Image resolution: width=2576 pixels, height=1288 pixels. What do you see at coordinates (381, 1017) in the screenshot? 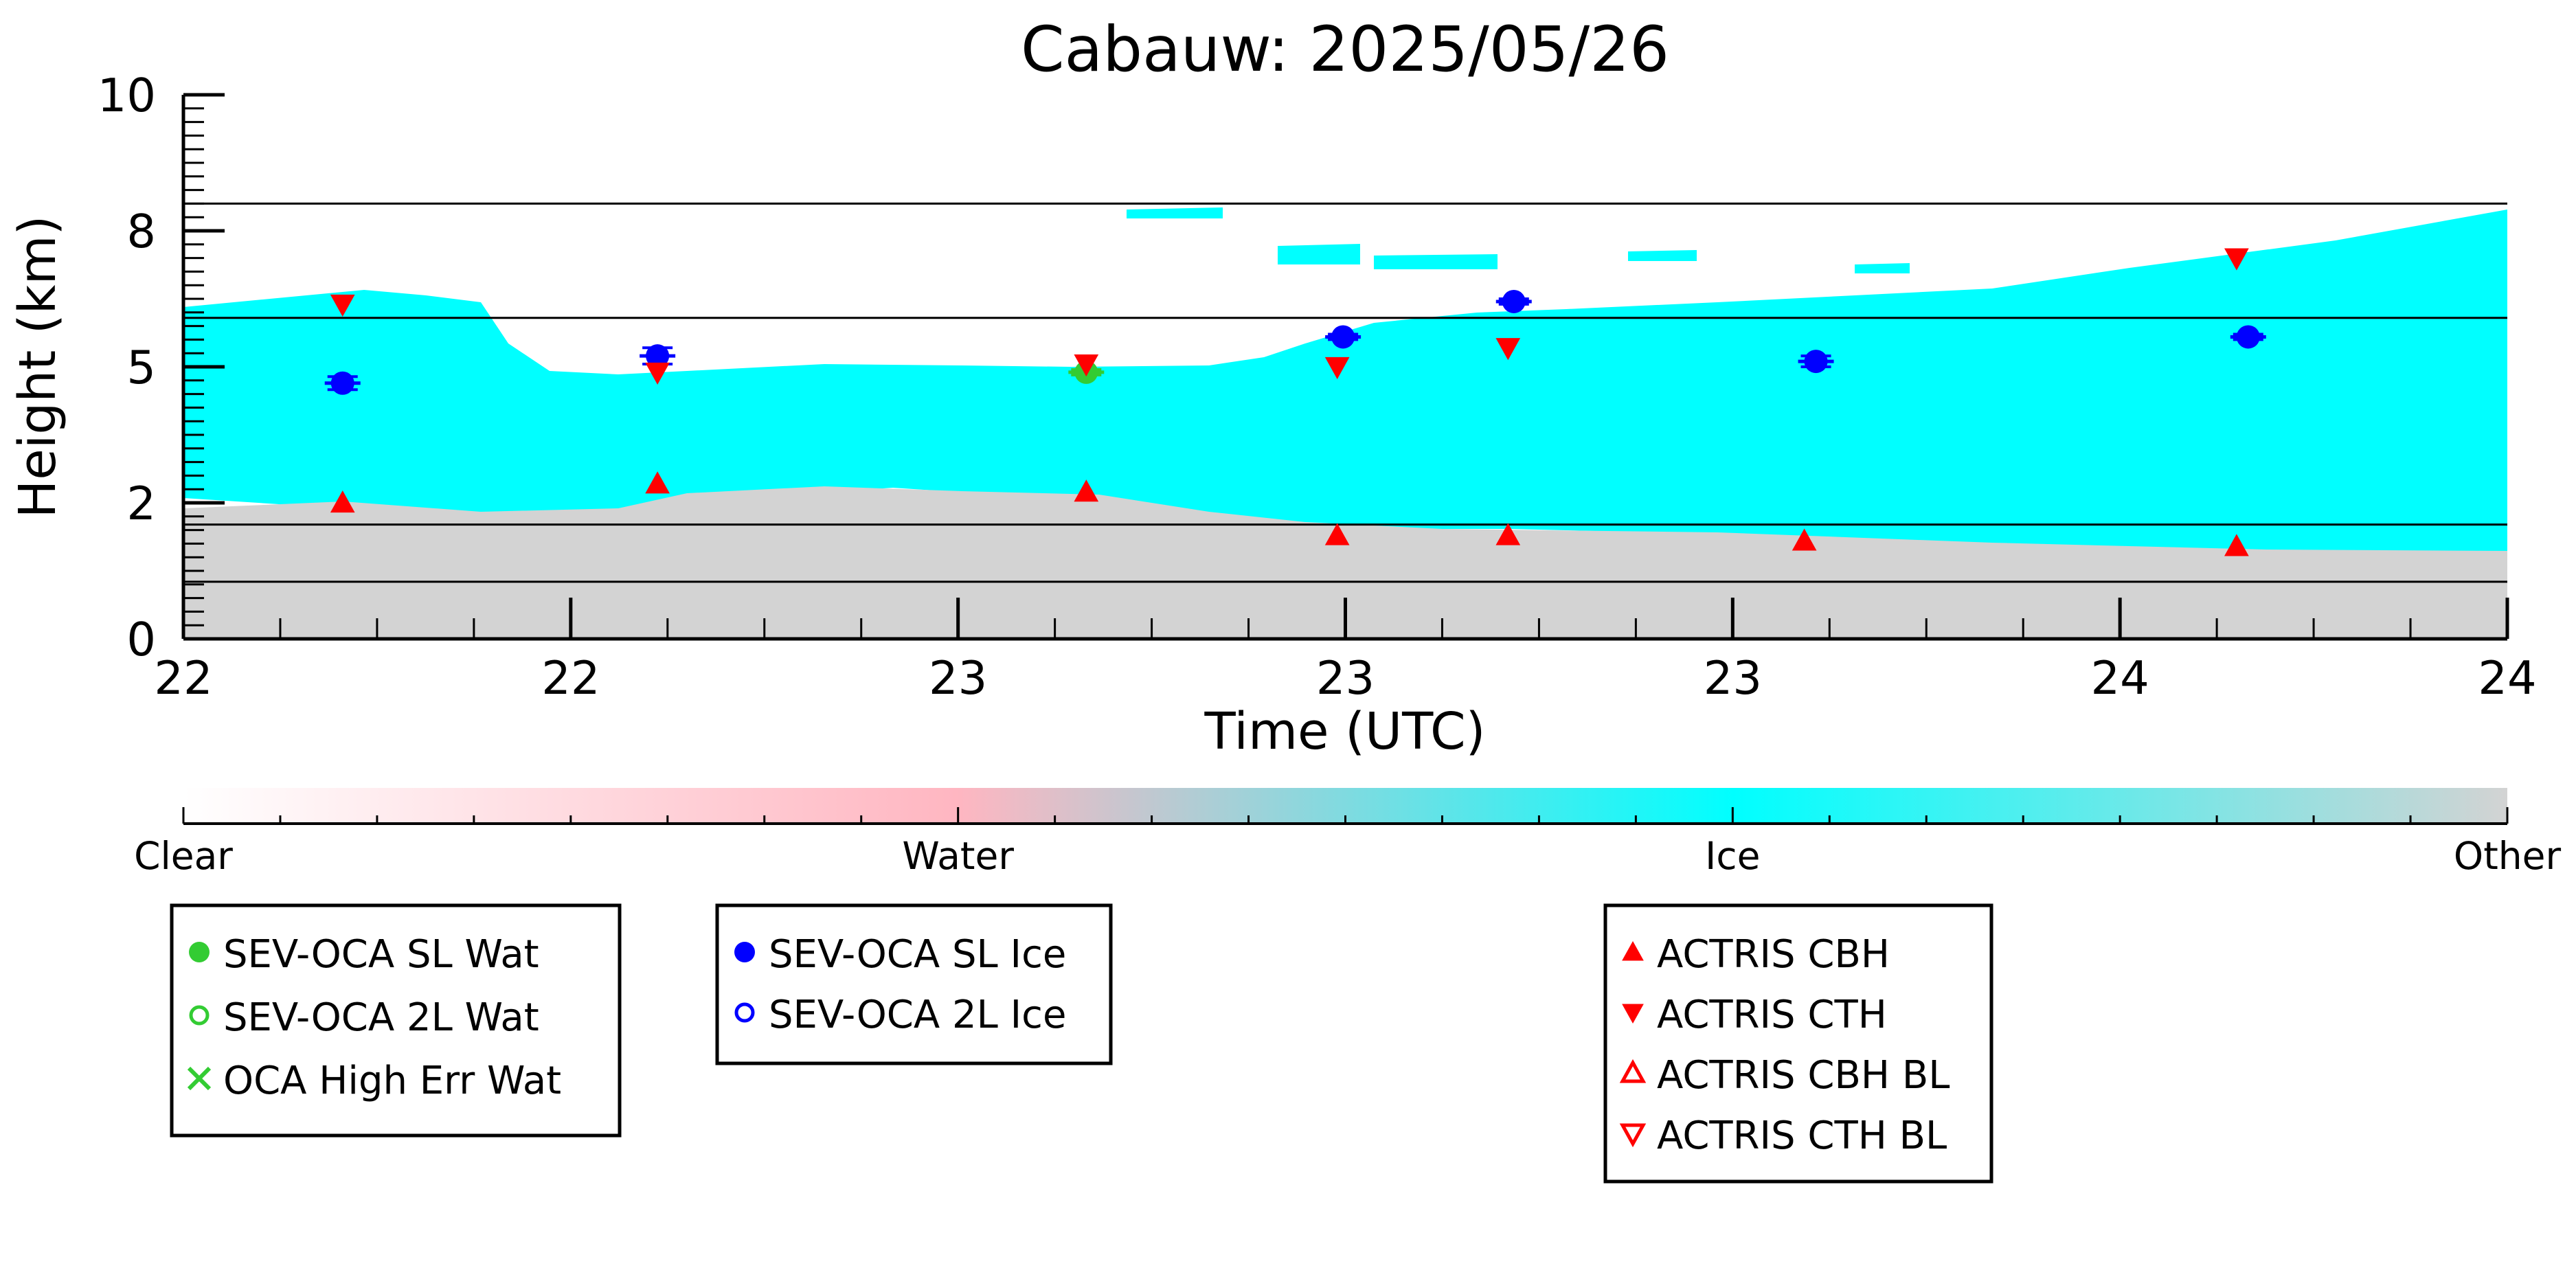
I see `legend-label: SEV-OCA 2L Wat` at bounding box center [381, 1017].